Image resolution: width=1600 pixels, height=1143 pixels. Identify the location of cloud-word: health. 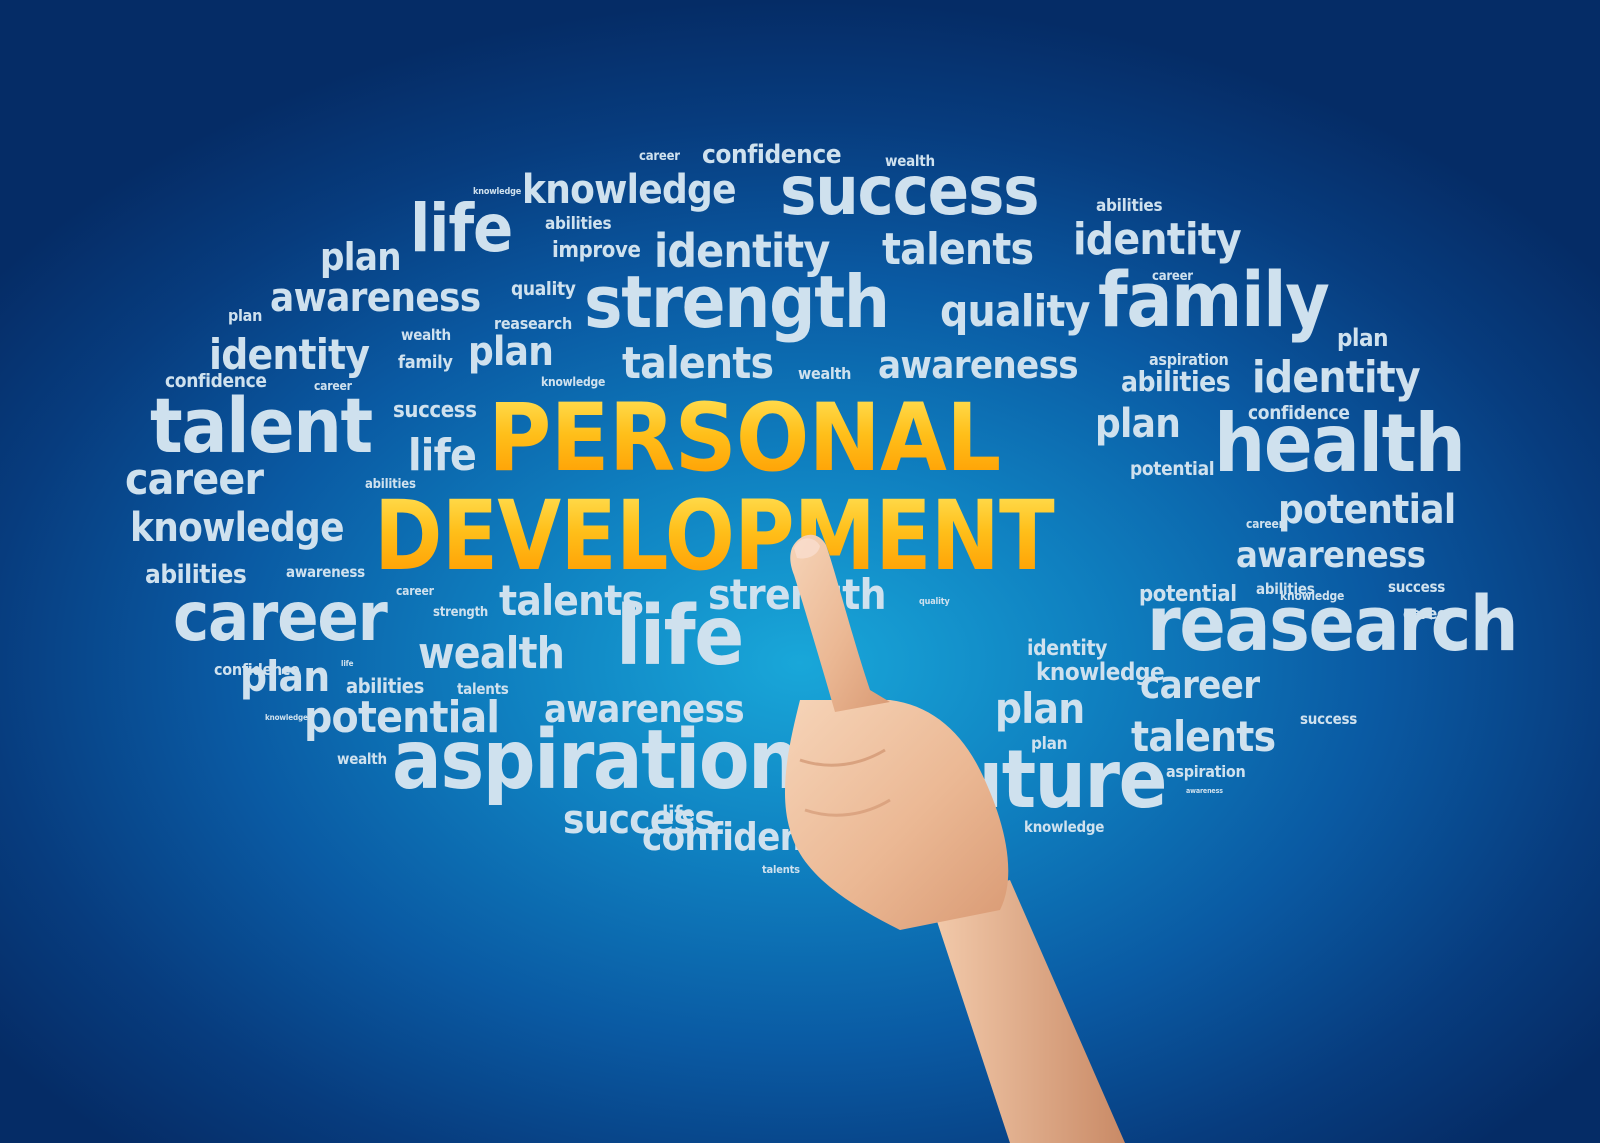
(1340, 443).